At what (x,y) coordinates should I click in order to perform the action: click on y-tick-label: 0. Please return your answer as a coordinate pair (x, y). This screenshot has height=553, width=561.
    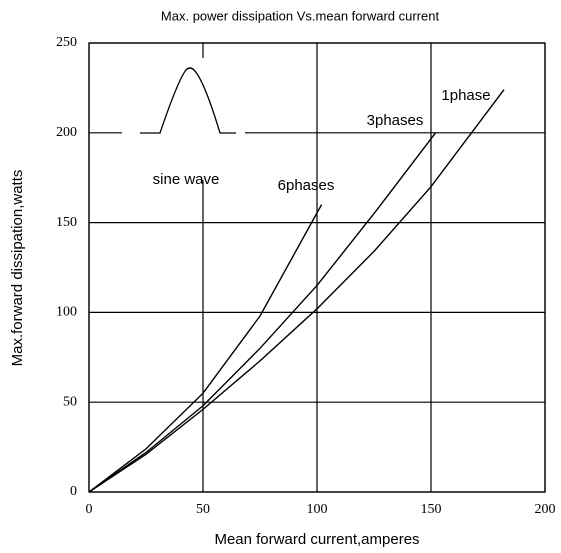
    Looking at the image, I should click on (73, 491).